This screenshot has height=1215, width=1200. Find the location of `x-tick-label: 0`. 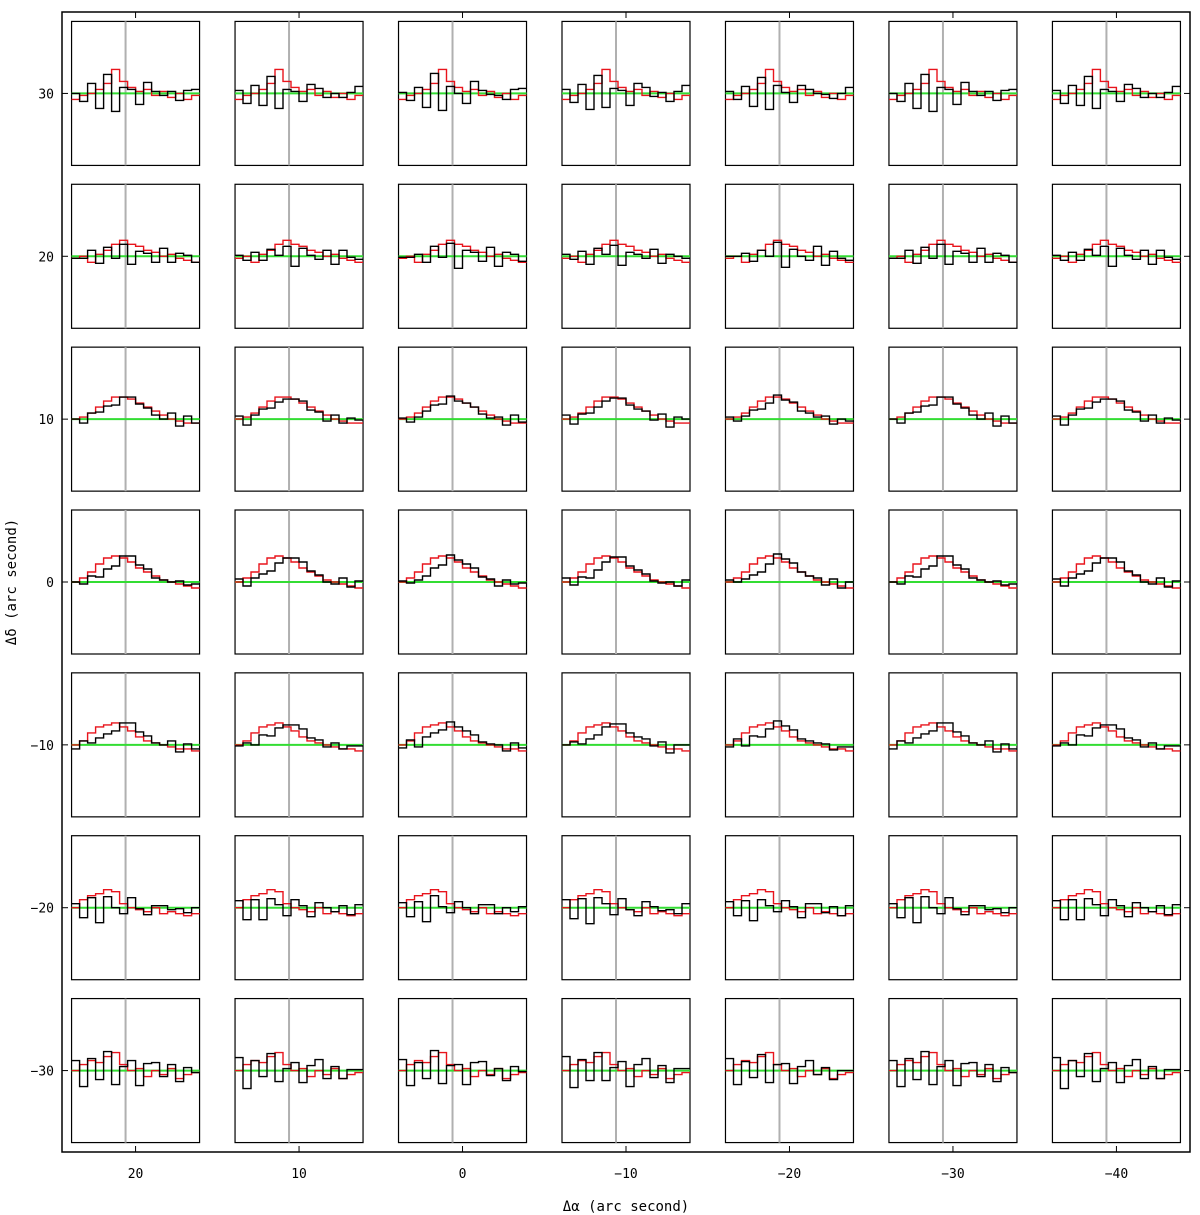

x-tick-label: 0 is located at coordinates (463, 1174).